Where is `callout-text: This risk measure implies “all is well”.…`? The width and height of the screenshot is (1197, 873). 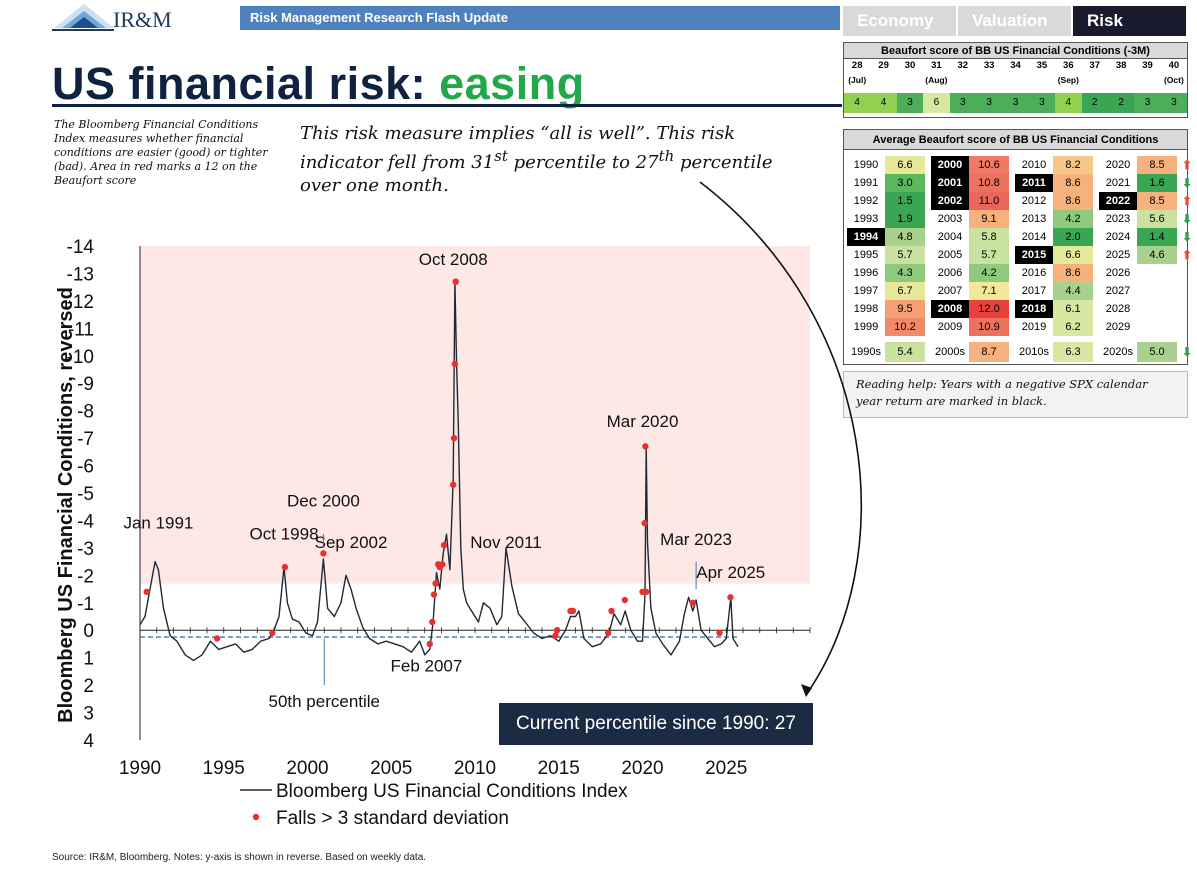 callout-text: This risk measure implies “all is well”.… is located at coordinates (518, 148).